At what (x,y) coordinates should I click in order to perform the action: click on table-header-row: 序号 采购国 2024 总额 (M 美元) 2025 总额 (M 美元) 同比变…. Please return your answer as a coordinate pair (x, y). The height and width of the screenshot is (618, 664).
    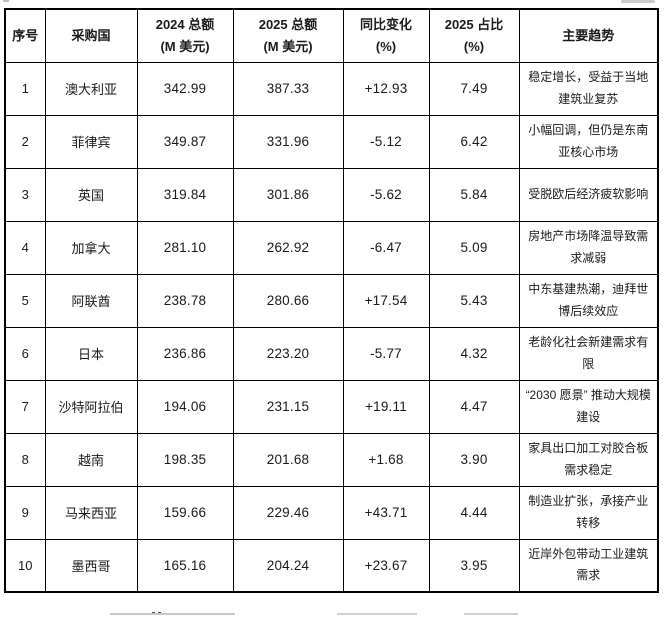
    Looking at the image, I should click on (331, 35).